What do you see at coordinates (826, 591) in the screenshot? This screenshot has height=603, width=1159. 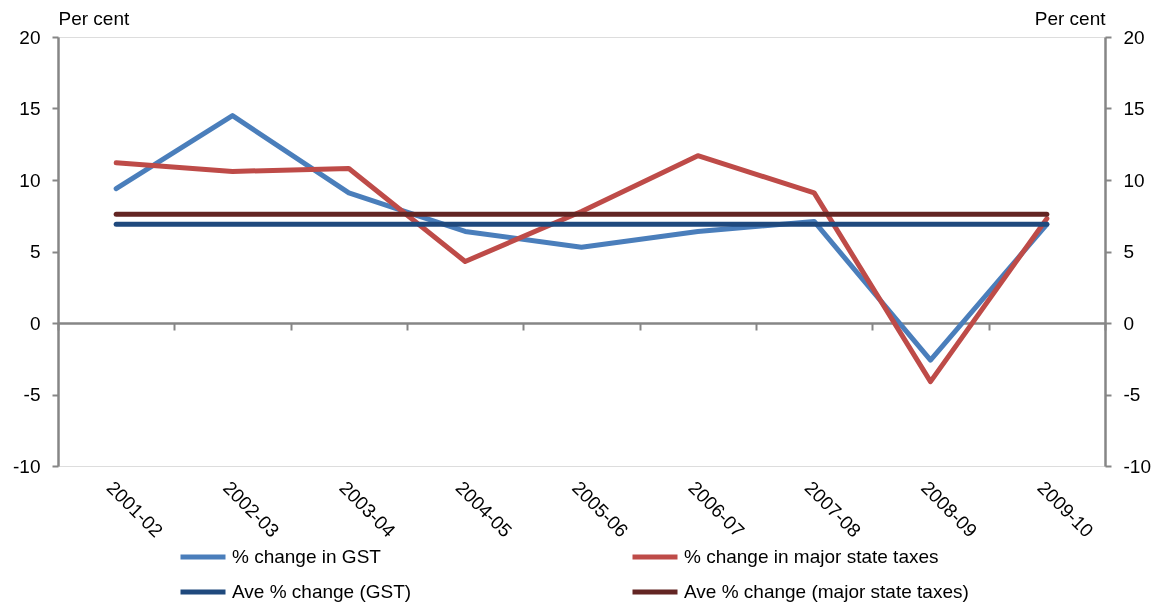 I see `legend-label: Ave % change (major state taxes)` at bounding box center [826, 591].